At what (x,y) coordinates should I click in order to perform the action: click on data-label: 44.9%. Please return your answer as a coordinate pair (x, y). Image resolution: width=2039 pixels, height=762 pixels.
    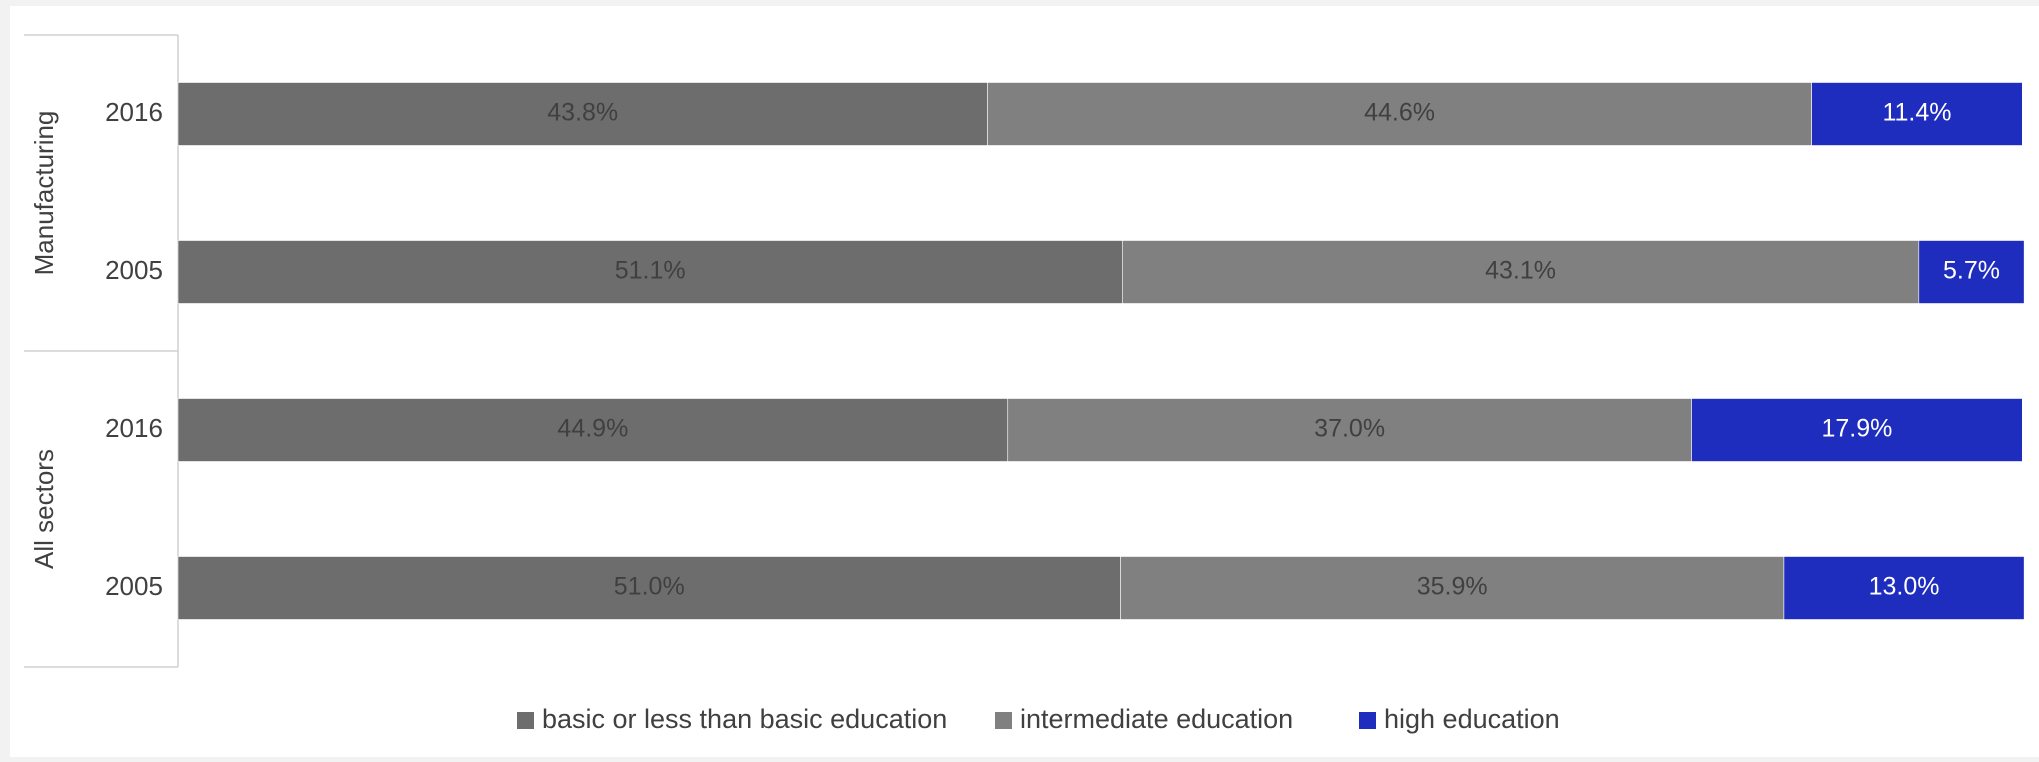
    Looking at the image, I should click on (592, 429).